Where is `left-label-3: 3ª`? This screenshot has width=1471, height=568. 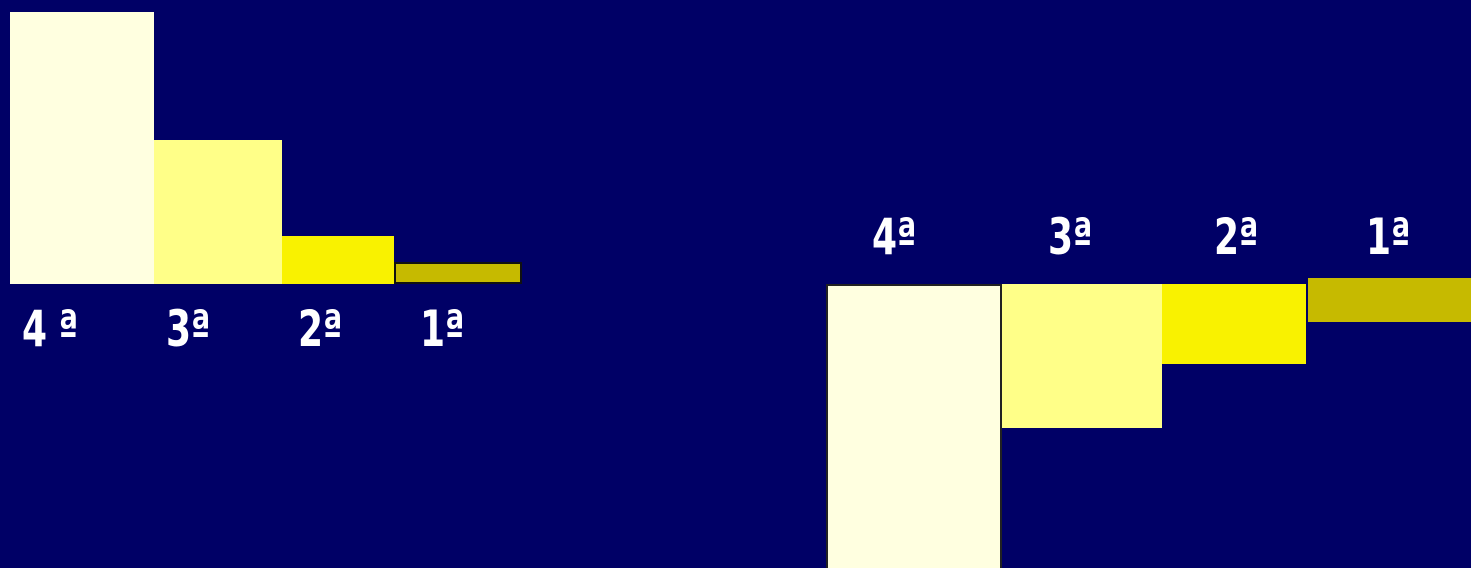
left-label-3: 3ª is located at coordinates (188, 329).